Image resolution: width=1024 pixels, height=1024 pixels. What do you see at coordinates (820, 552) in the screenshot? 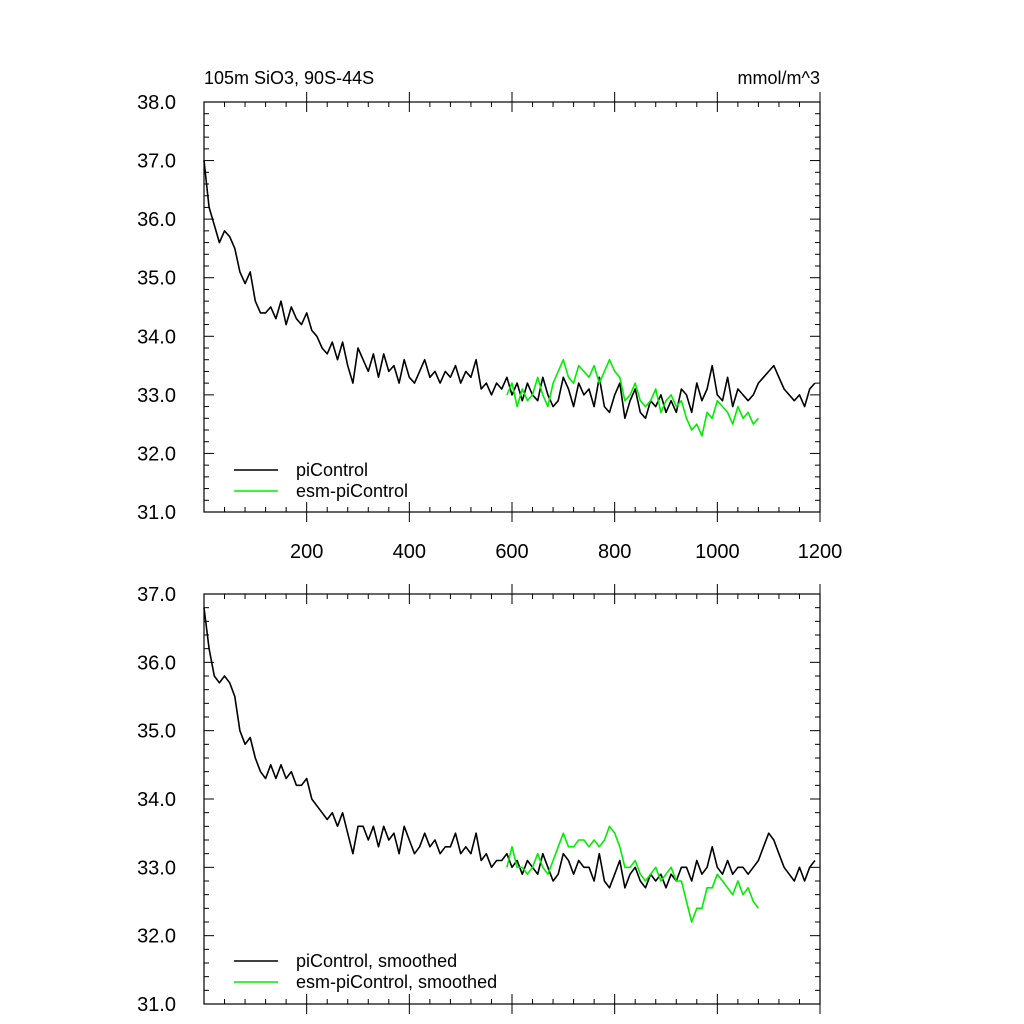
I see `x-tick-label: 1200` at bounding box center [820, 552].